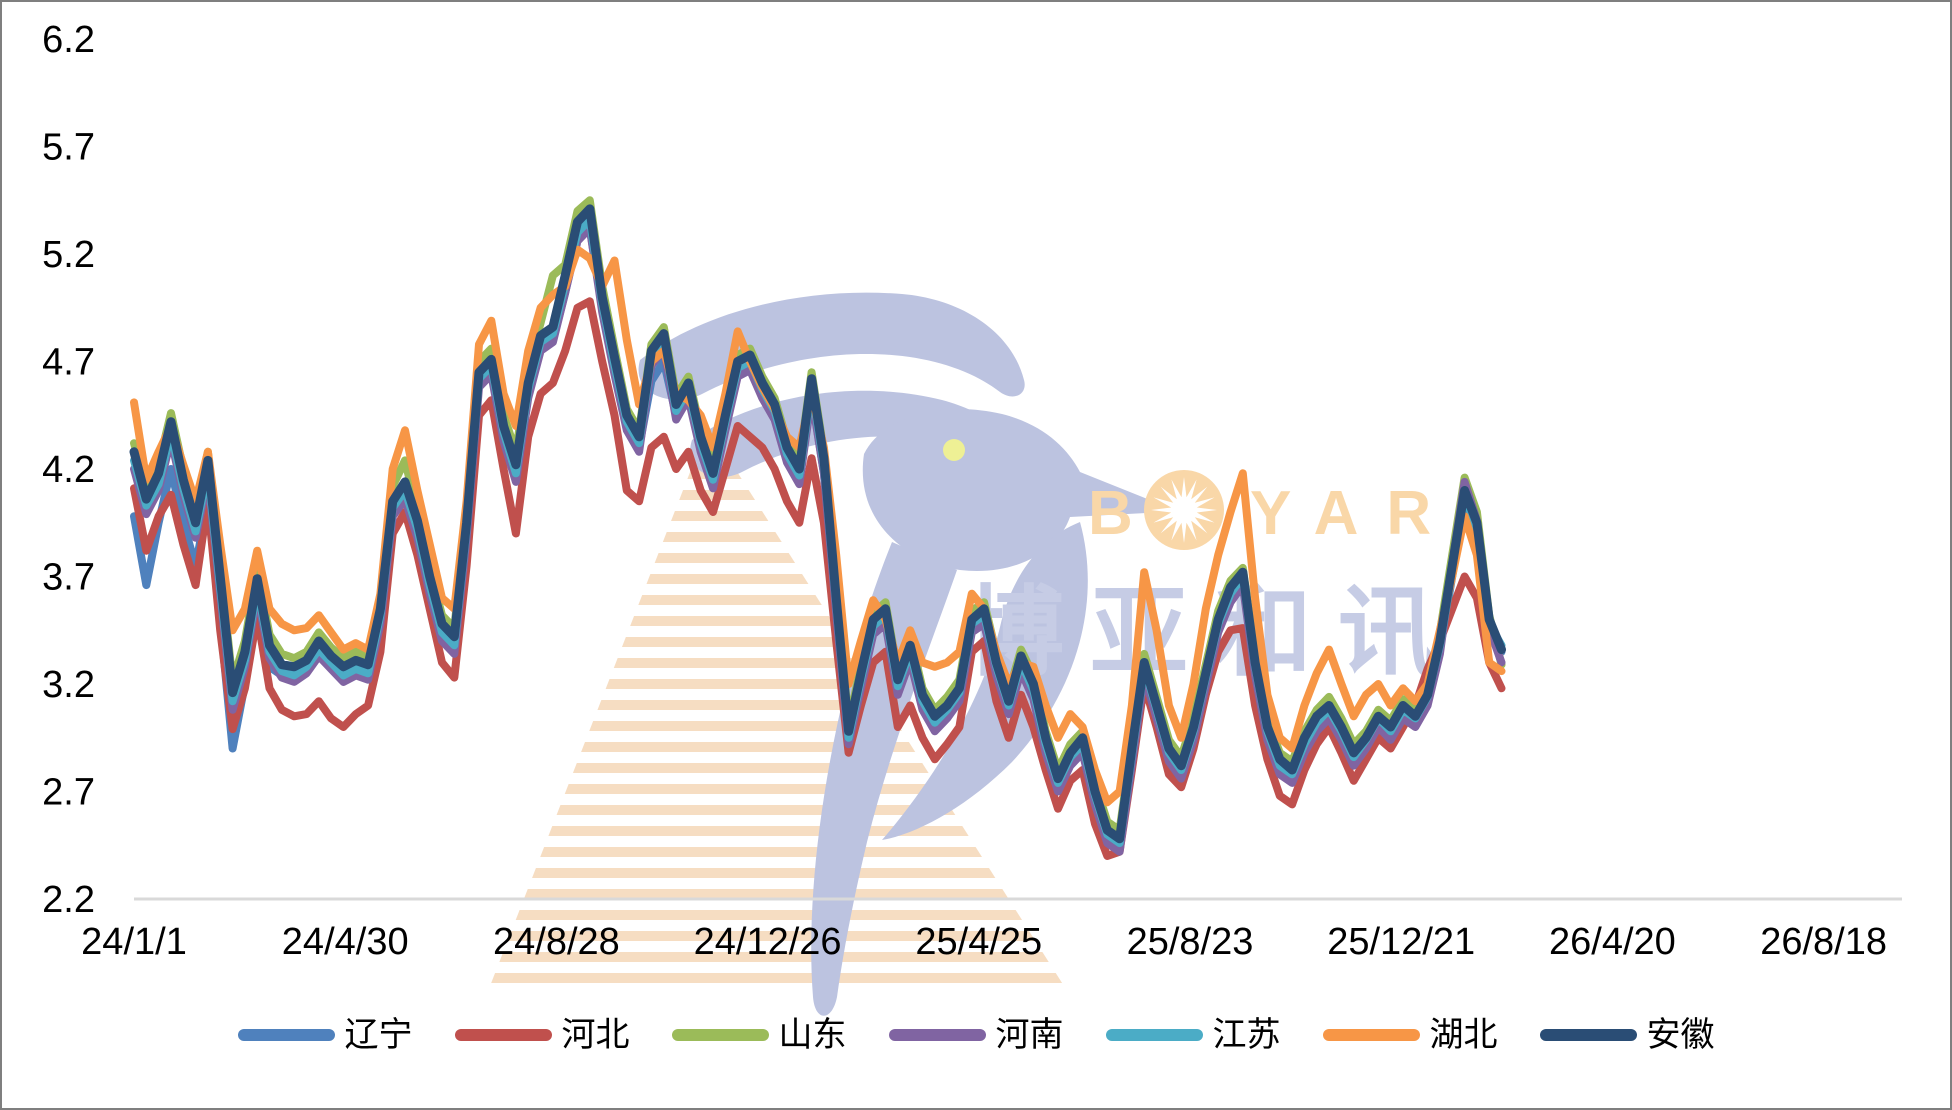 The width and height of the screenshot is (1952, 1110). I want to click on dove-wing-upper, so click(831, 346).